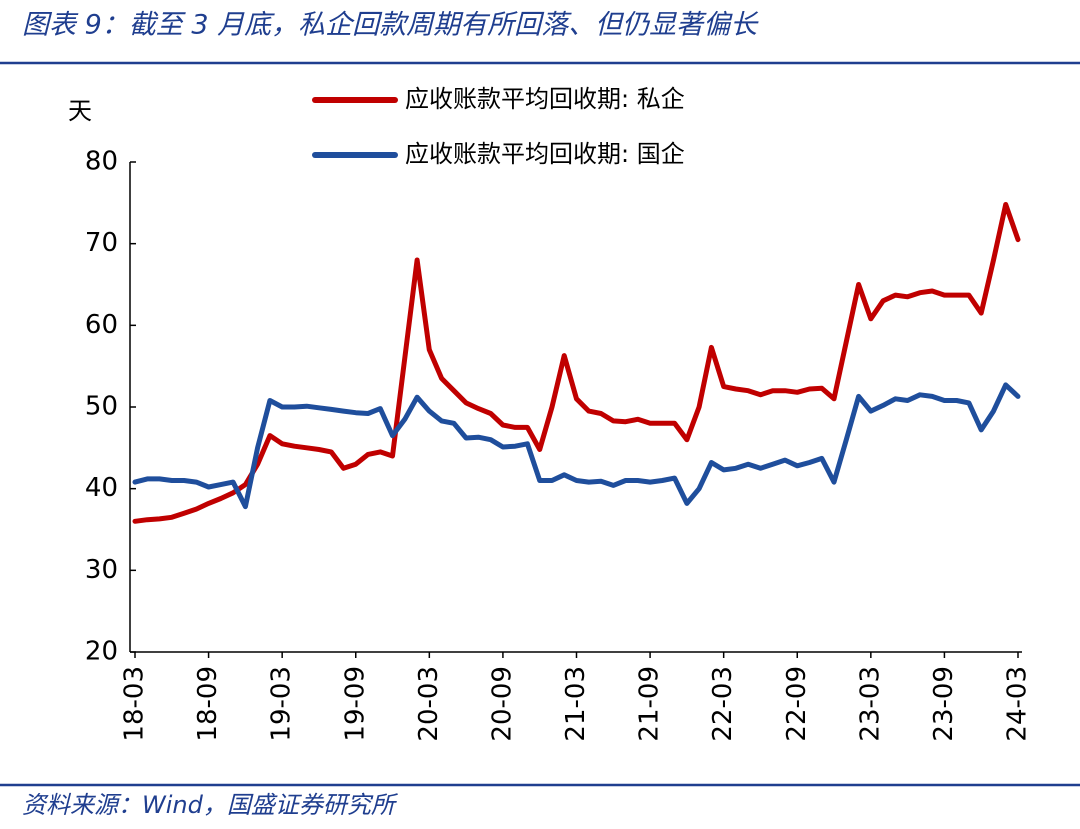  What do you see at coordinates (101, 407) in the screenshot?
I see `y-tick-label: 50` at bounding box center [101, 407].